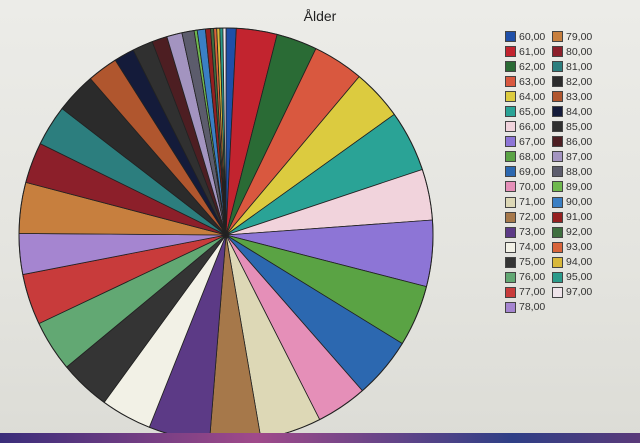 The height and width of the screenshot is (443, 640). I want to click on legend-label: 71,00, so click(532, 202).